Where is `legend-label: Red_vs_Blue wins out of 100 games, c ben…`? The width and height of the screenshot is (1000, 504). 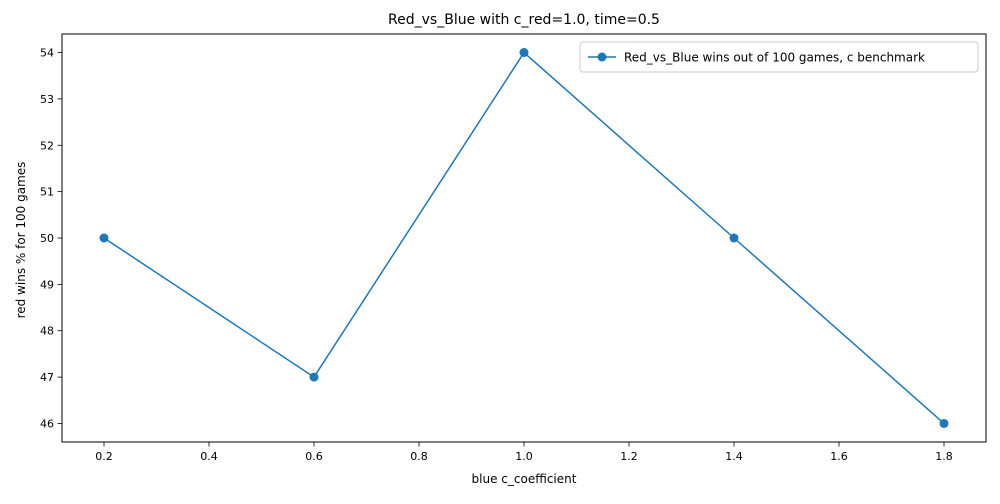 legend-label: Red_vs_Blue wins out of 100 games, c ben… is located at coordinates (774, 58).